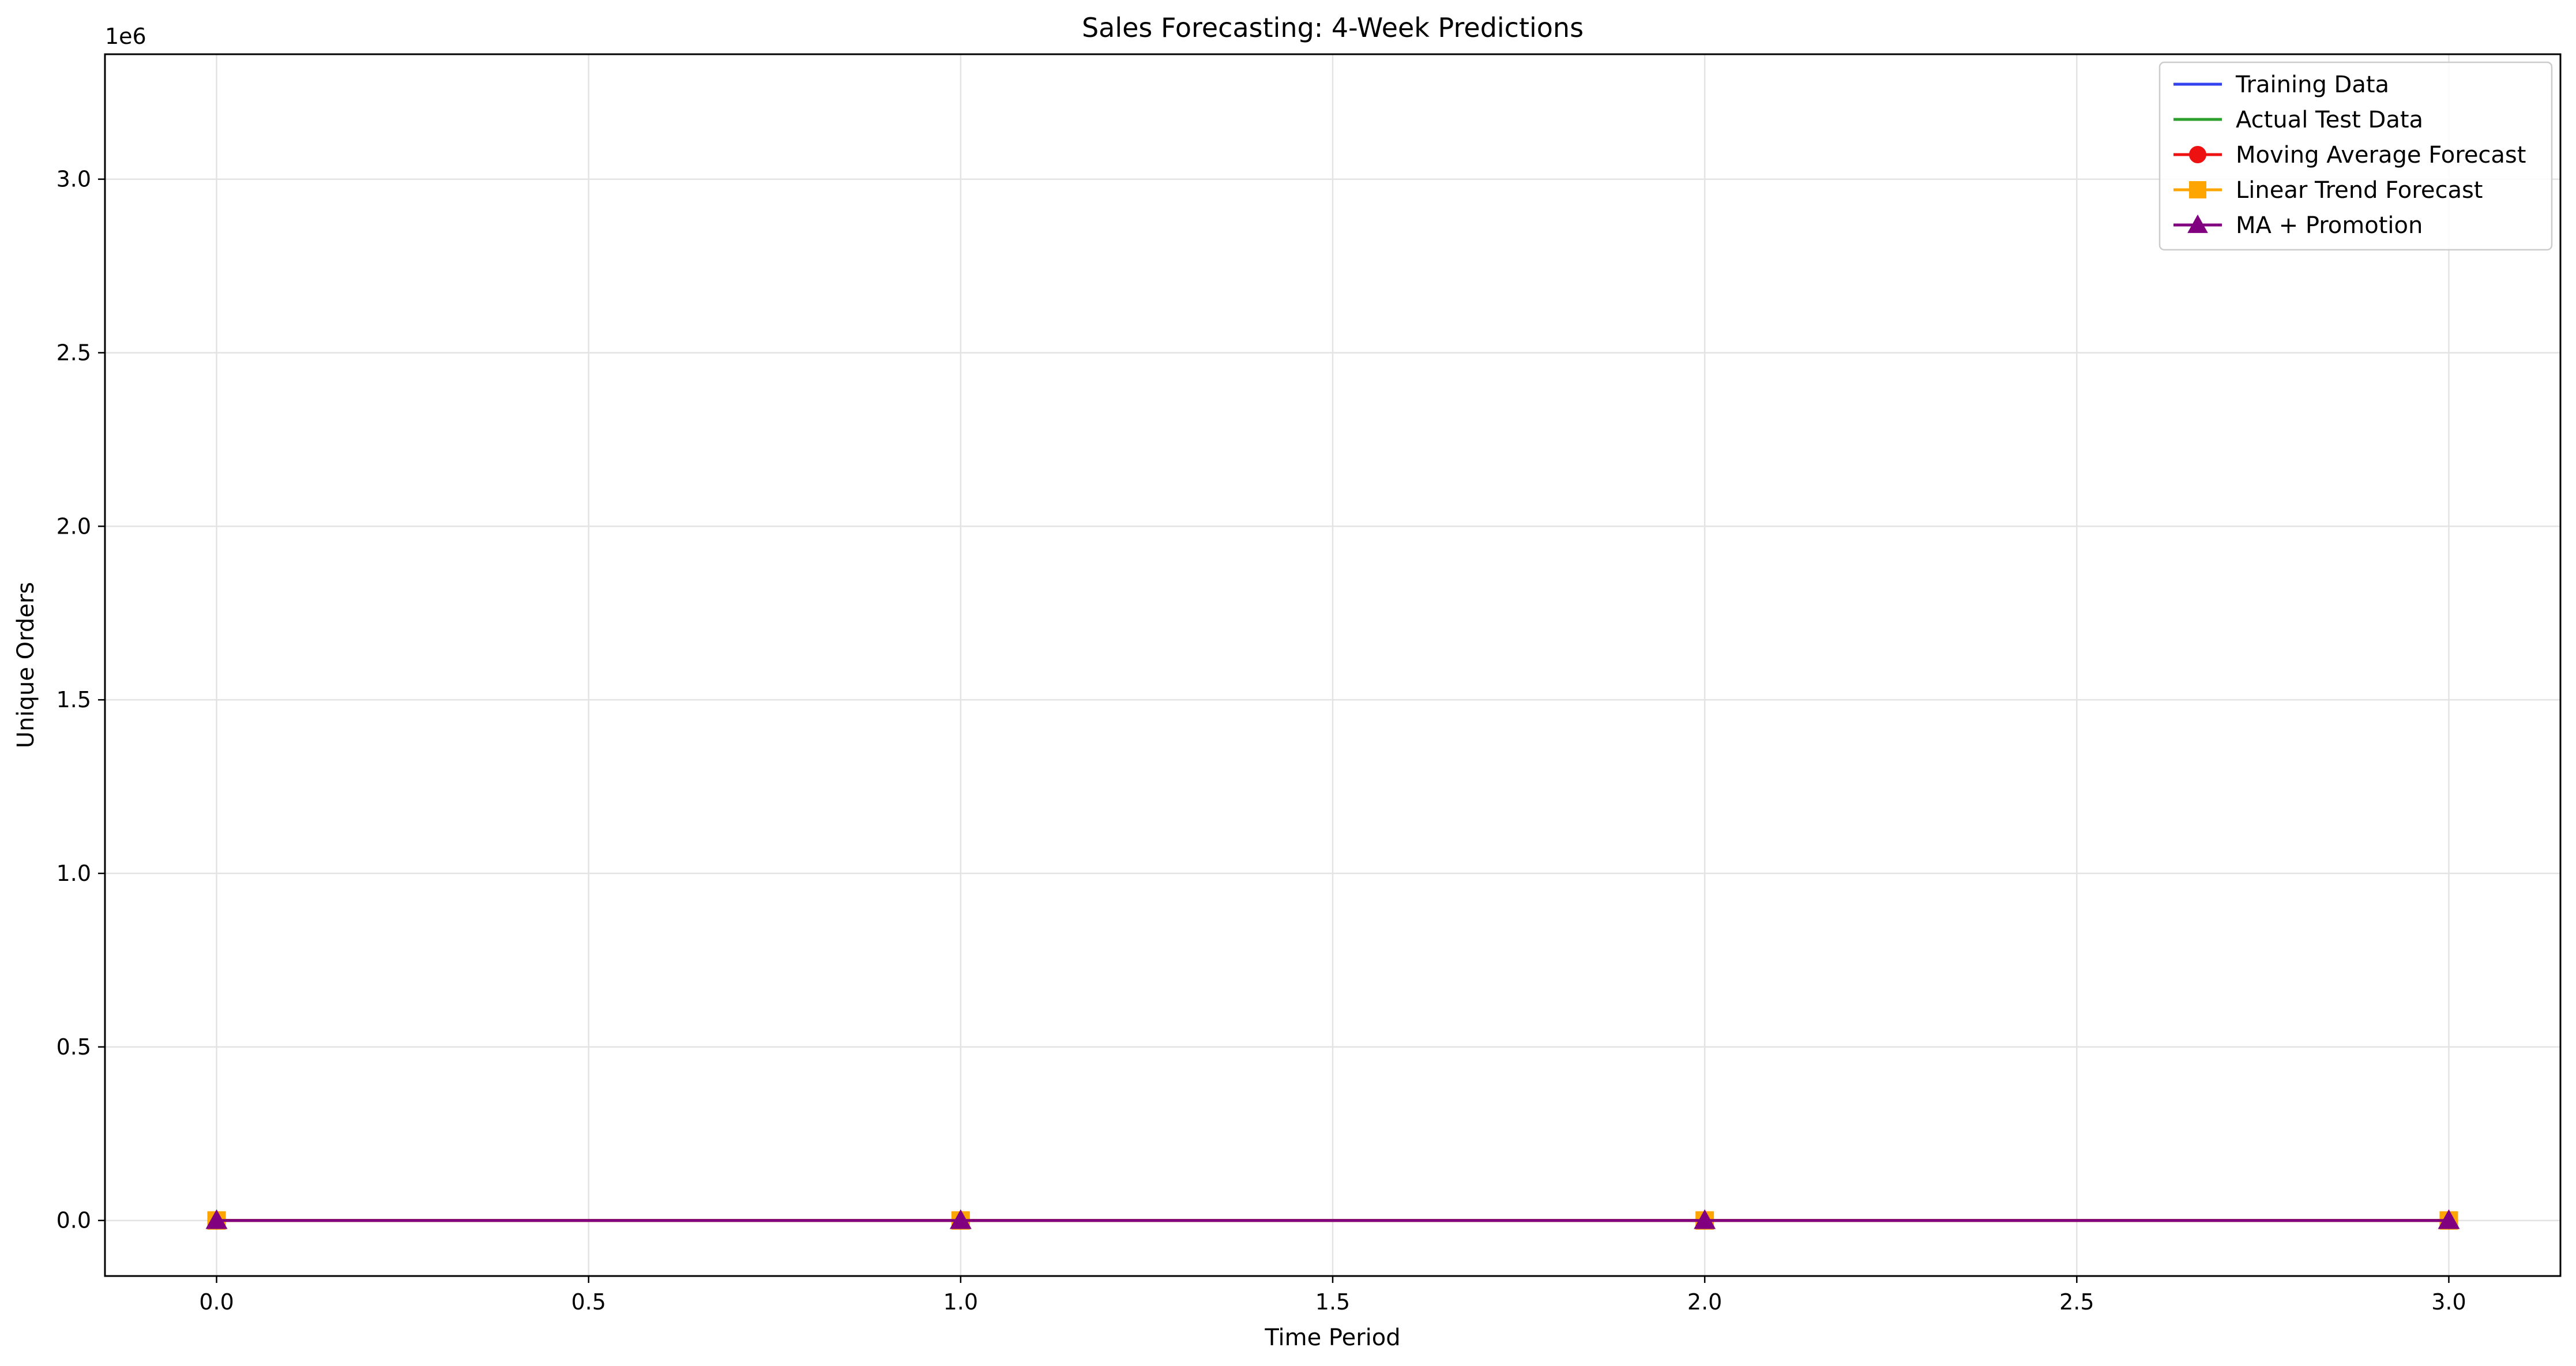 The width and height of the screenshot is (2576, 1366). Describe the element at coordinates (2329, 120) in the screenshot. I see `legend-label: Actual Test Data` at that location.